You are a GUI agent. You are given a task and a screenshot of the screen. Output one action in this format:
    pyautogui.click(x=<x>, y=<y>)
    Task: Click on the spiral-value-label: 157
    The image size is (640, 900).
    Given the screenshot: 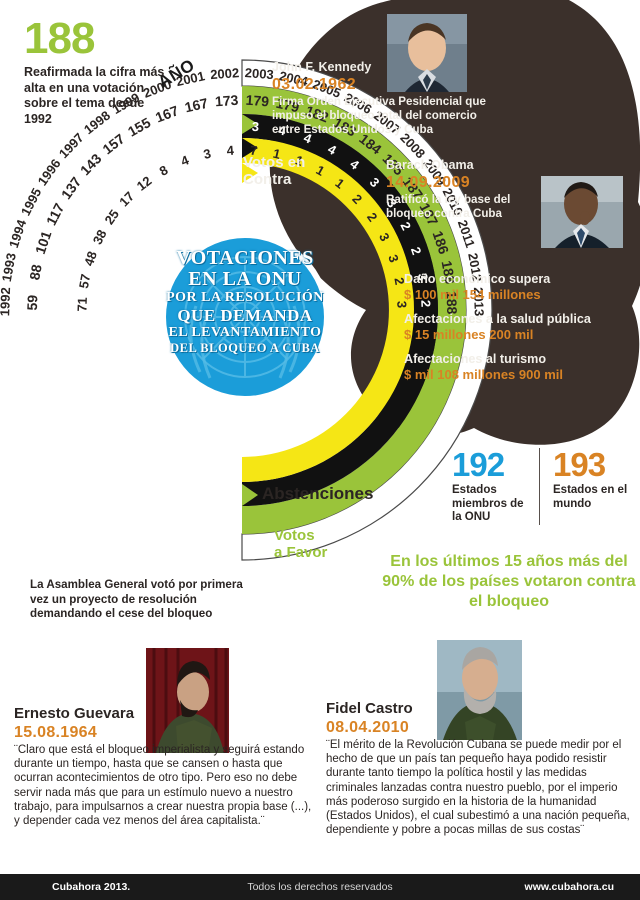 What is the action you would take?
    pyautogui.click(x=113, y=143)
    